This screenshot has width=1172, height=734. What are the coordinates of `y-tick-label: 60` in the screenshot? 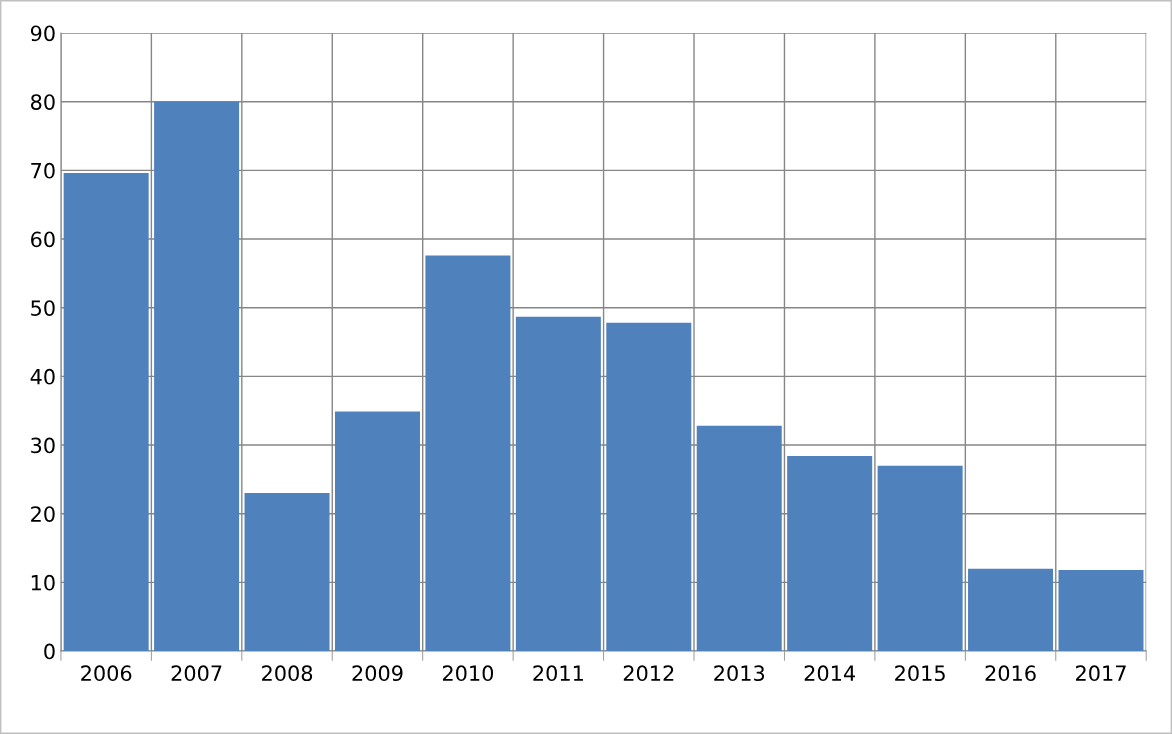 It's located at (43, 239).